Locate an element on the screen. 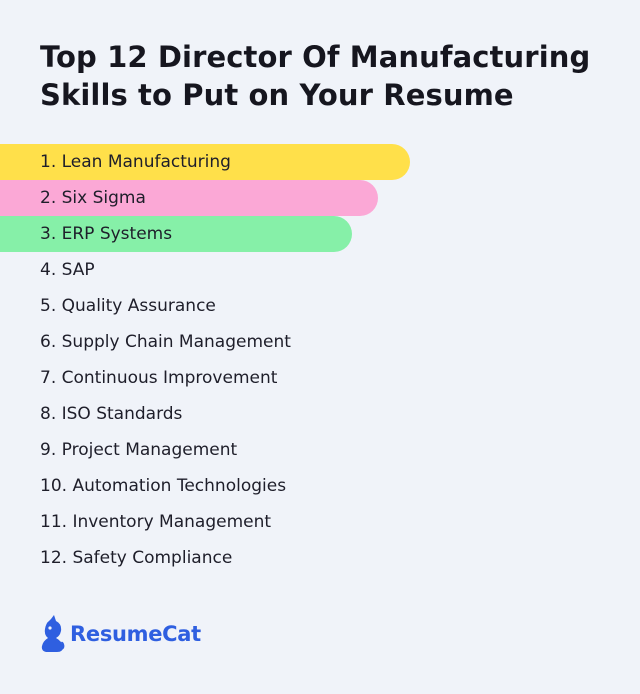  brand-logo: ResumeCat is located at coordinates (120, 634).